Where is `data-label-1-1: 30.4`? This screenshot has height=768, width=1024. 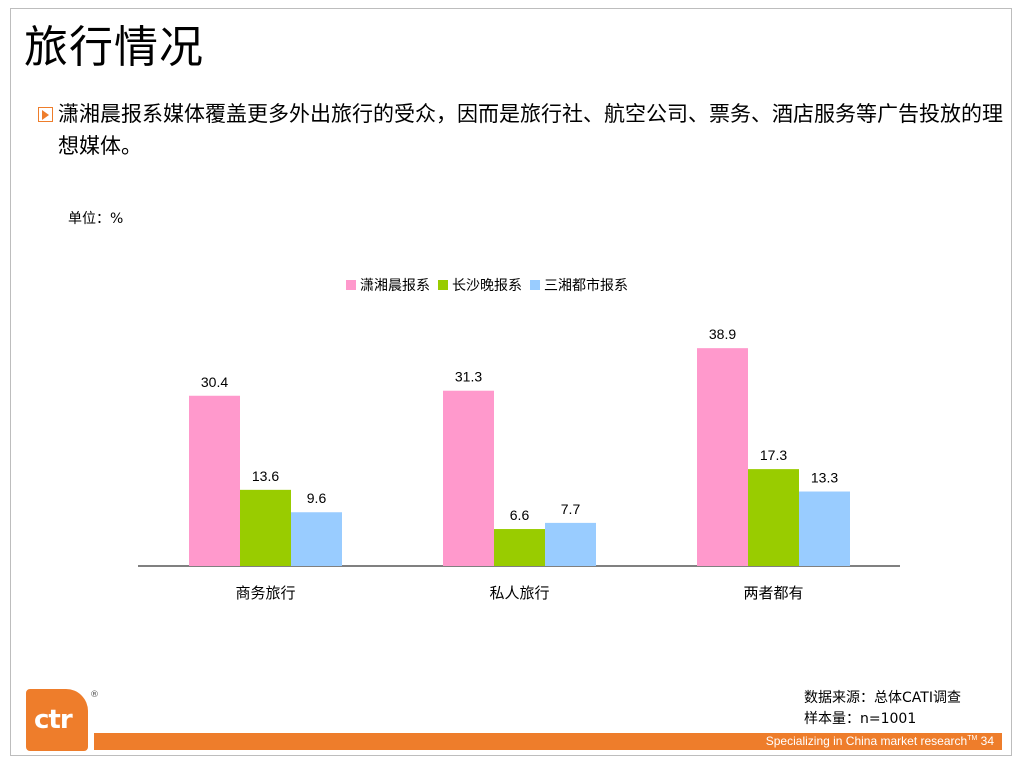
data-label-1-1: 30.4 is located at coordinates (214, 382).